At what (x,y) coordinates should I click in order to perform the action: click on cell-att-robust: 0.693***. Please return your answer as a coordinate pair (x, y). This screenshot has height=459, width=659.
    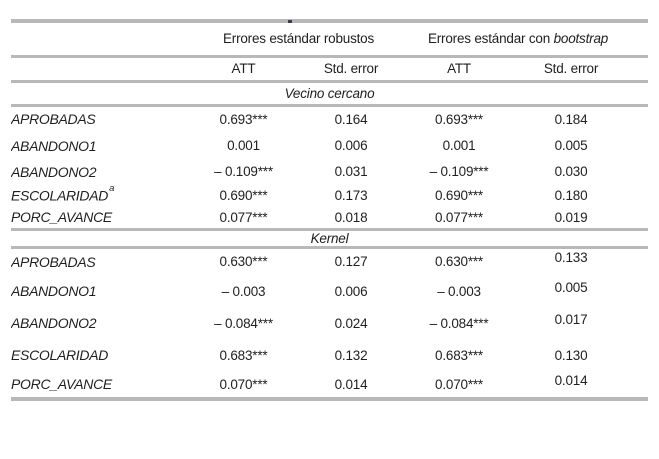
    Looking at the image, I should click on (243, 119).